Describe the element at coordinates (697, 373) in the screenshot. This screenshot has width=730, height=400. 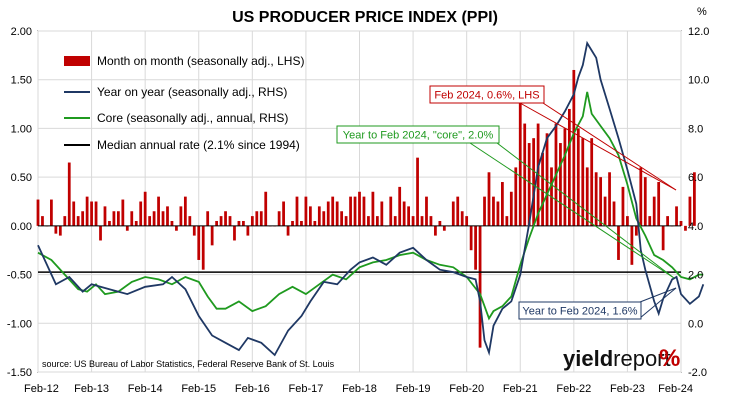
I see `right-tick-label: -2.0` at that location.